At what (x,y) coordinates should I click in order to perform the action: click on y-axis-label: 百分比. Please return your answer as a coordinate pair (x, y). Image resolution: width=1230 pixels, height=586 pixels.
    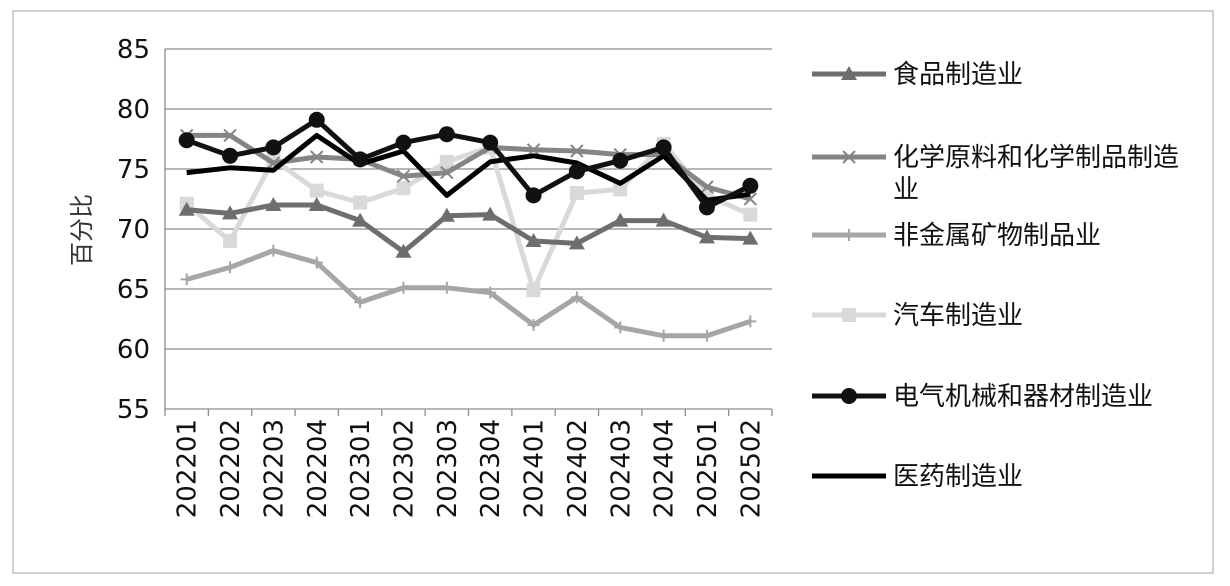
    Looking at the image, I should click on (82, 230).